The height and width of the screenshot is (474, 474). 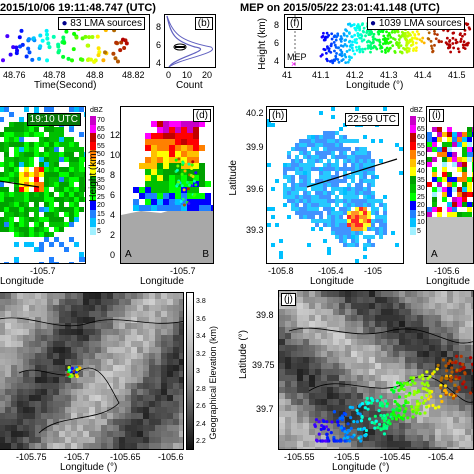 I want to click on panel-b-xtick-10: 10, so click(x=187, y=75).